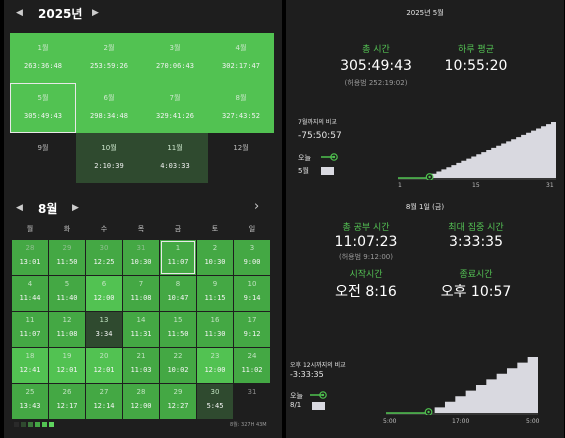 This screenshot has width=565, height=438. I want to click on day-number: 22, so click(178, 356).